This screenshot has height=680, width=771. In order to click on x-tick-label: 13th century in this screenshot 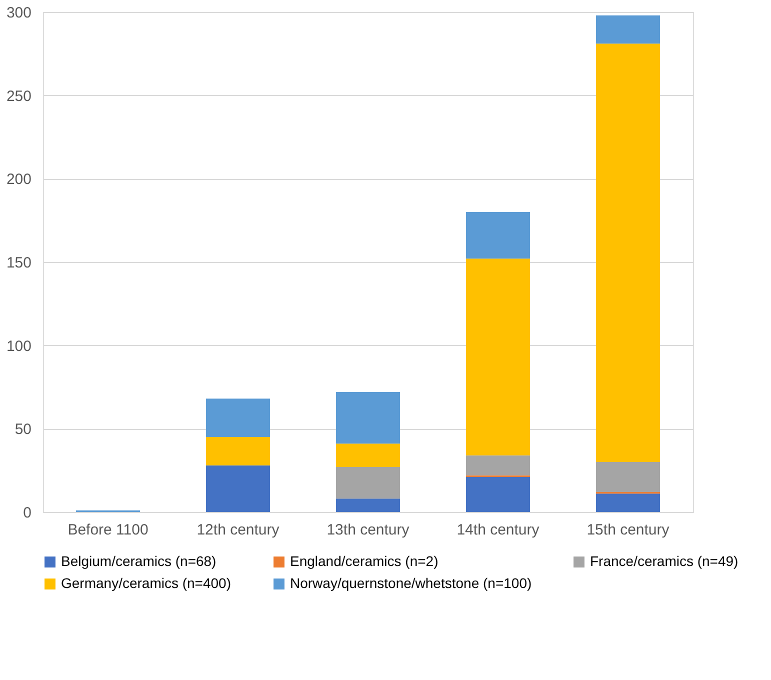, I will do `click(368, 530)`.